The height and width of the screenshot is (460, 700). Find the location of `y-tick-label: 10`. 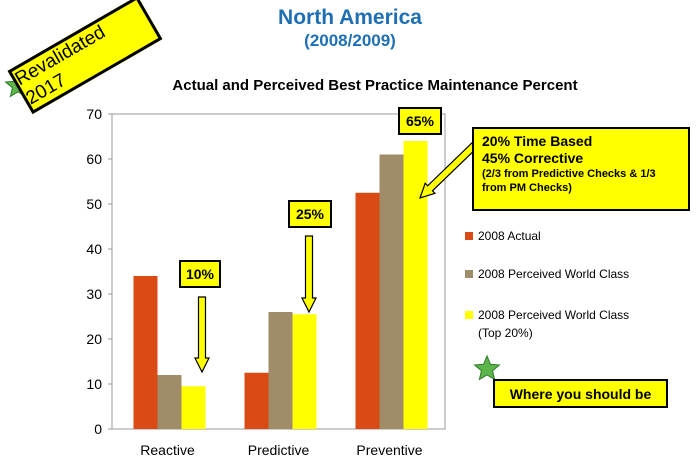

y-tick-label: 10 is located at coordinates (94, 384).